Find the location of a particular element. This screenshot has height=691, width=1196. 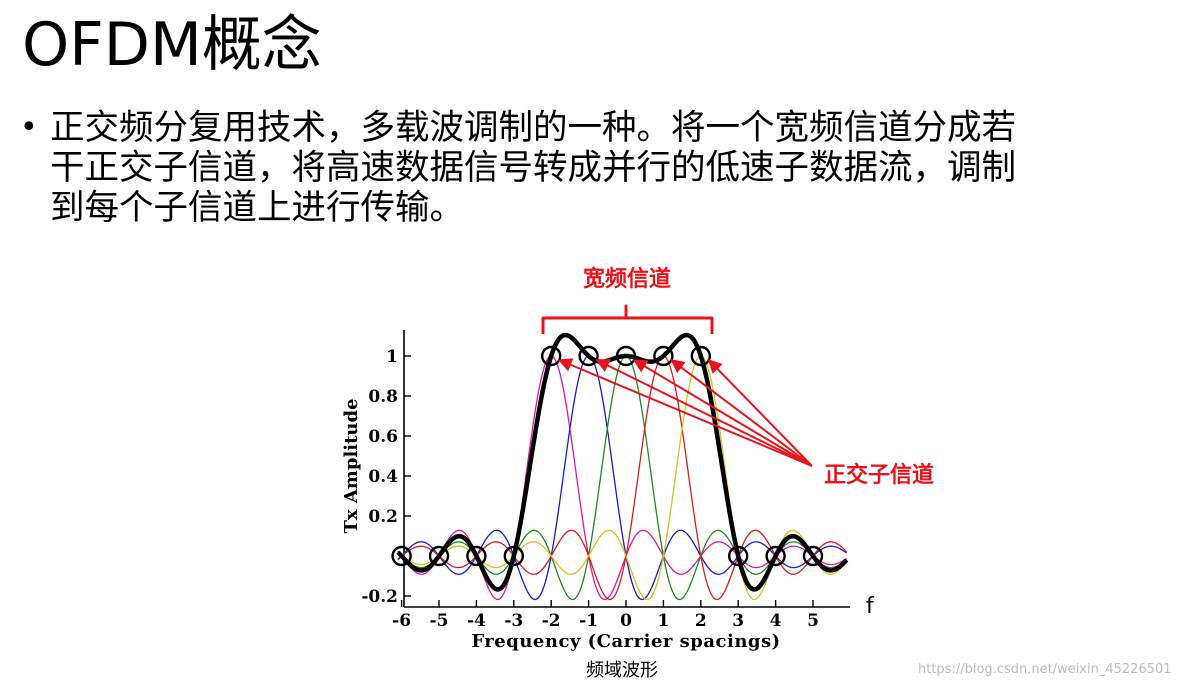

x-tick-label: 0 is located at coordinates (626, 621).